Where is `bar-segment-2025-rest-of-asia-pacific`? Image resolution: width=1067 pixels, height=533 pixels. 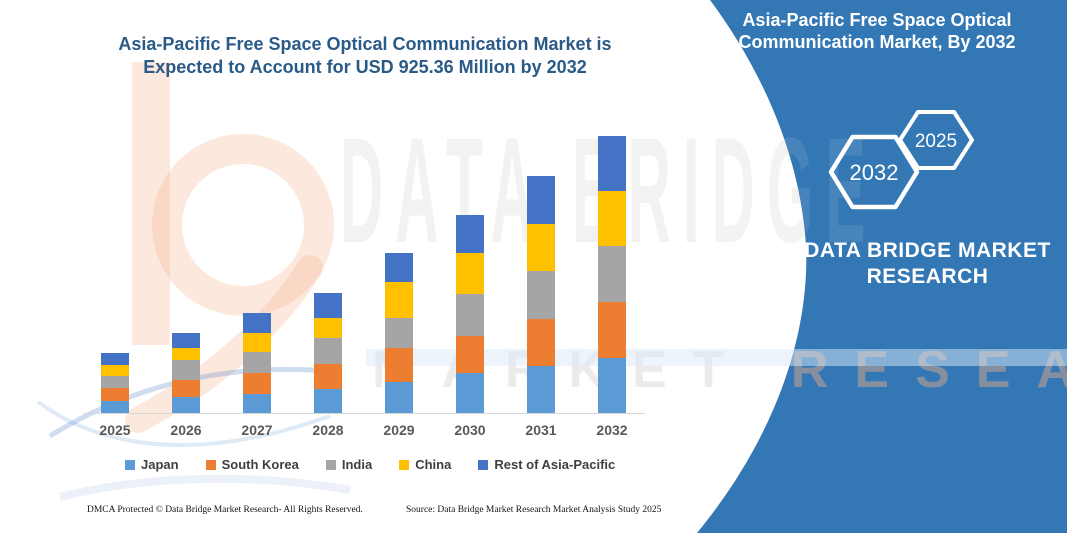 bar-segment-2025-rest-of-asia-pacific is located at coordinates (115, 359).